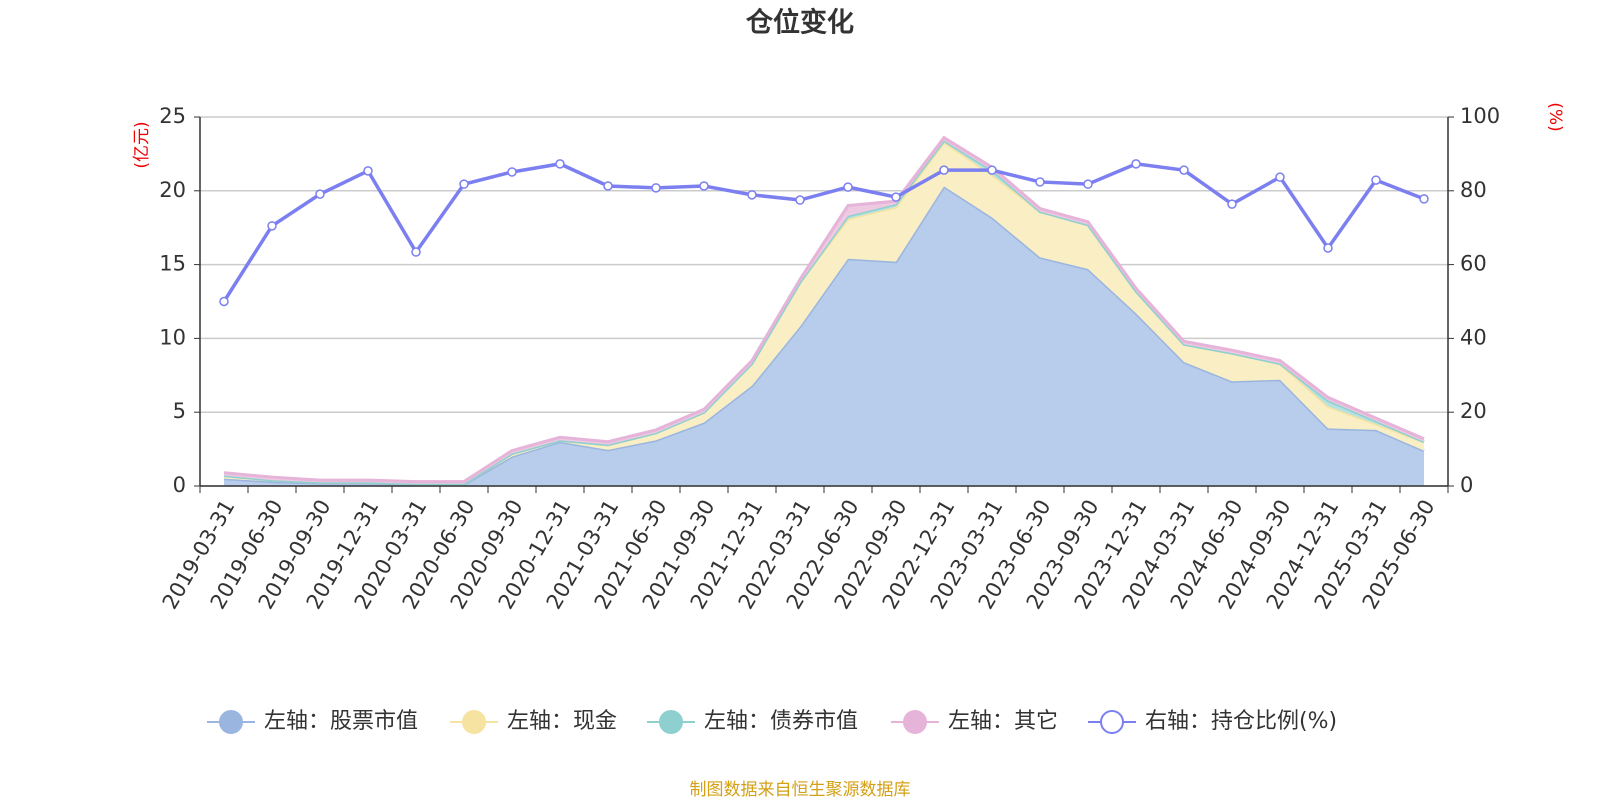 This screenshot has height=804, width=1600. Describe the element at coordinates (172, 337) in the screenshot. I see `y-tick-label: 10` at that location.